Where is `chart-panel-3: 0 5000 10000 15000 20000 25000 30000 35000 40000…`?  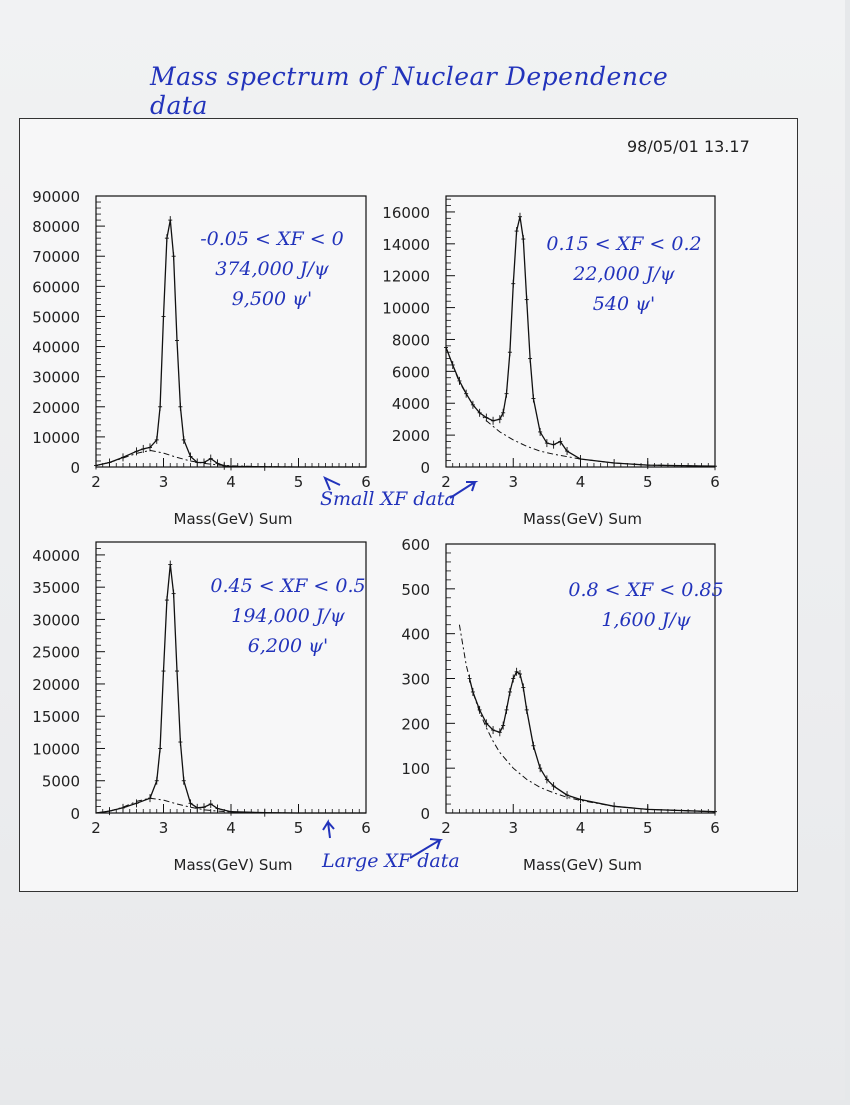 chart-panel-3: 0 5000 10000 15000 20000 25000 30000 35000 40000… is located at coordinates (201, 707).